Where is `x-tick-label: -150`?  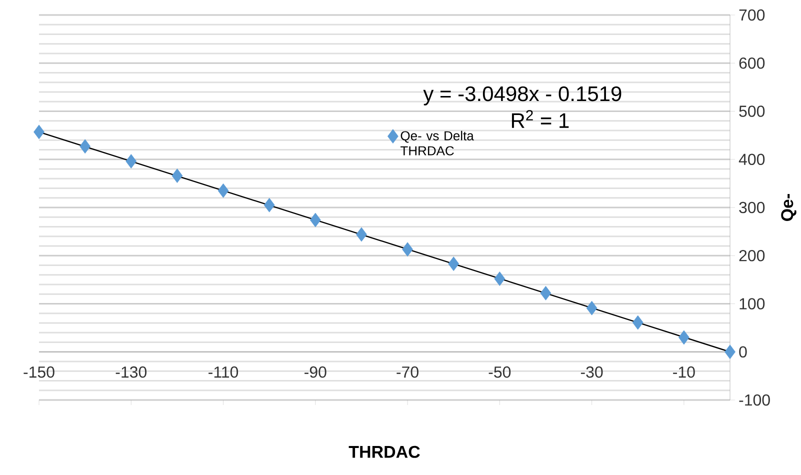
x-tick-label: -150 is located at coordinates (39, 372).